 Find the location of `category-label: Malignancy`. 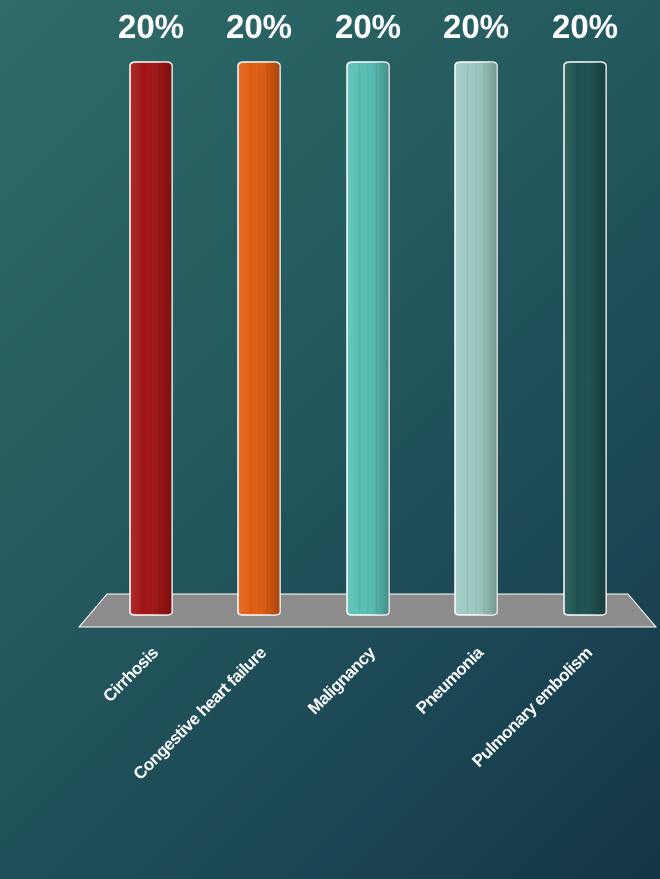

category-label: Malignancy is located at coordinates (341, 680).